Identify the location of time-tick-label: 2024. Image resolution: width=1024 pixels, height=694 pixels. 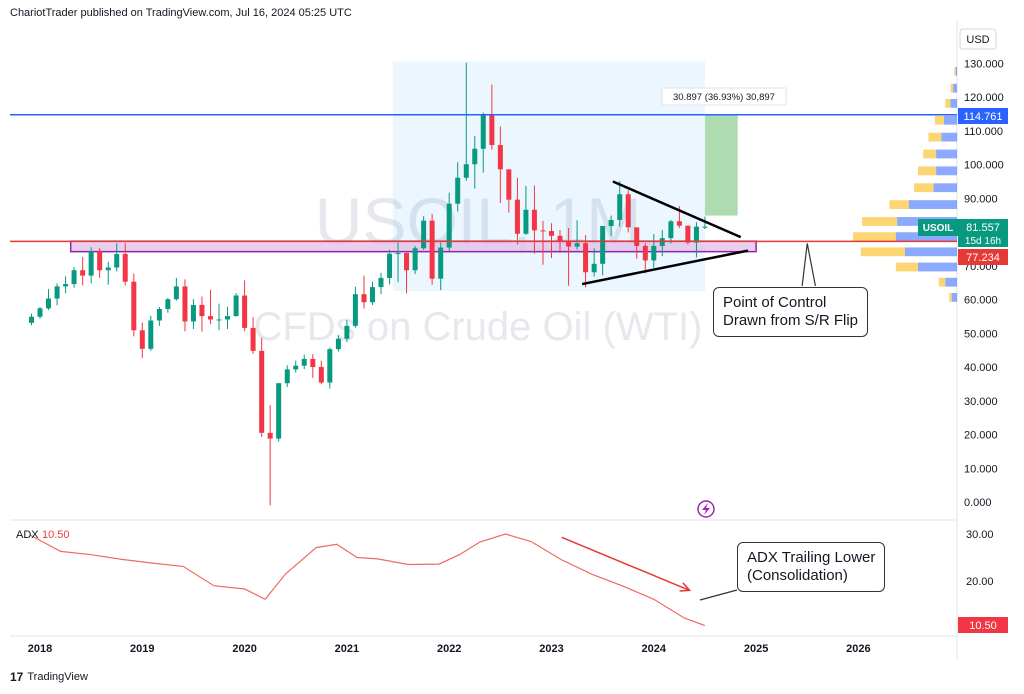
(654, 649).